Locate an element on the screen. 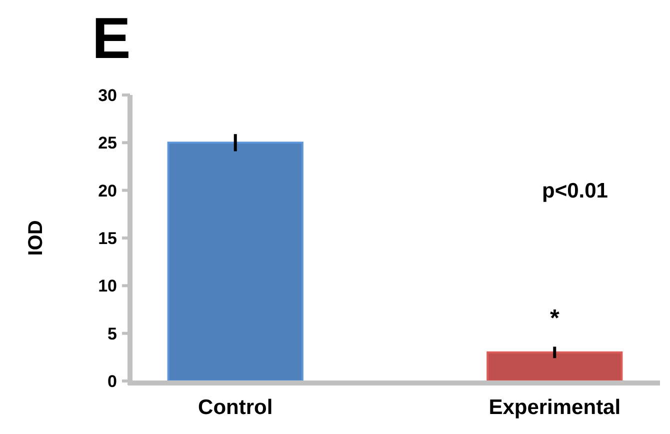 This screenshot has width=670, height=434. y-tick-label: 10 is located at coordinates (107, 286).